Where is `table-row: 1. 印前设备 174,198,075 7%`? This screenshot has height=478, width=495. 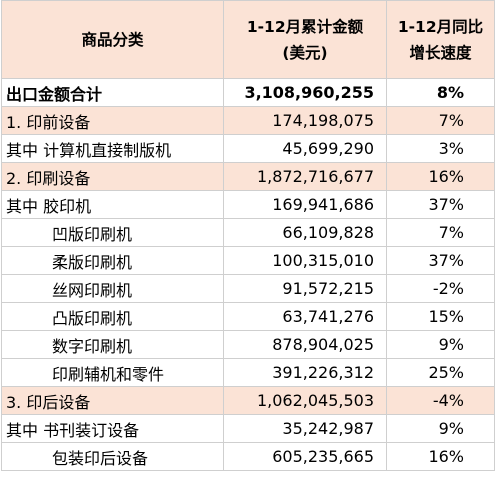
table-row: 1. 印前设备 174,198,075 7% is located at coordinates (248, 120).